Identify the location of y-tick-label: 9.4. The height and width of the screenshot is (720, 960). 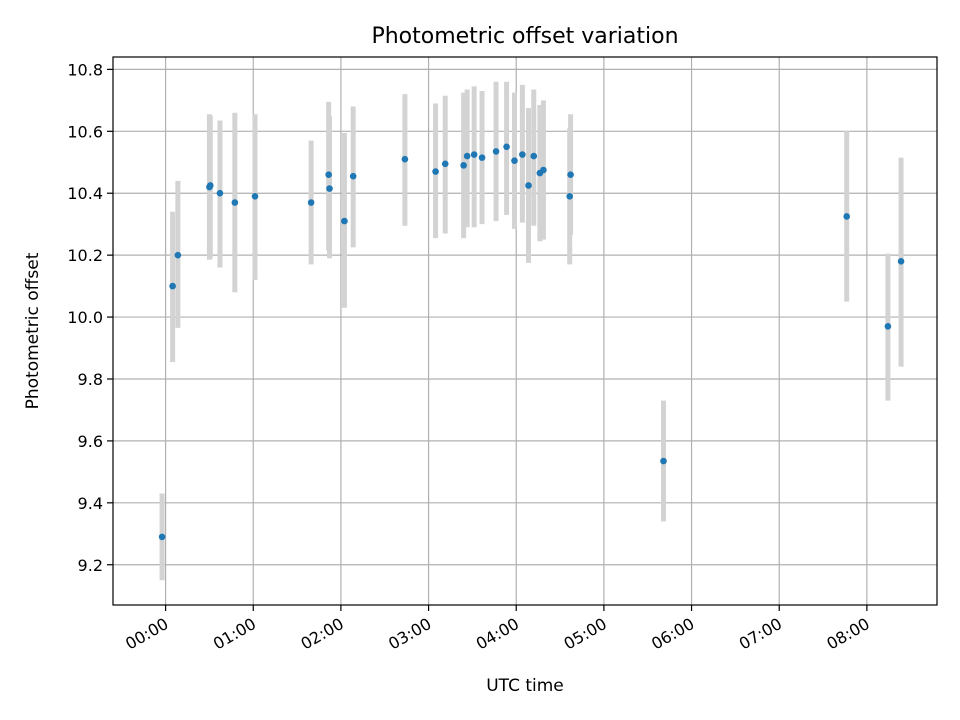
(90, 503).